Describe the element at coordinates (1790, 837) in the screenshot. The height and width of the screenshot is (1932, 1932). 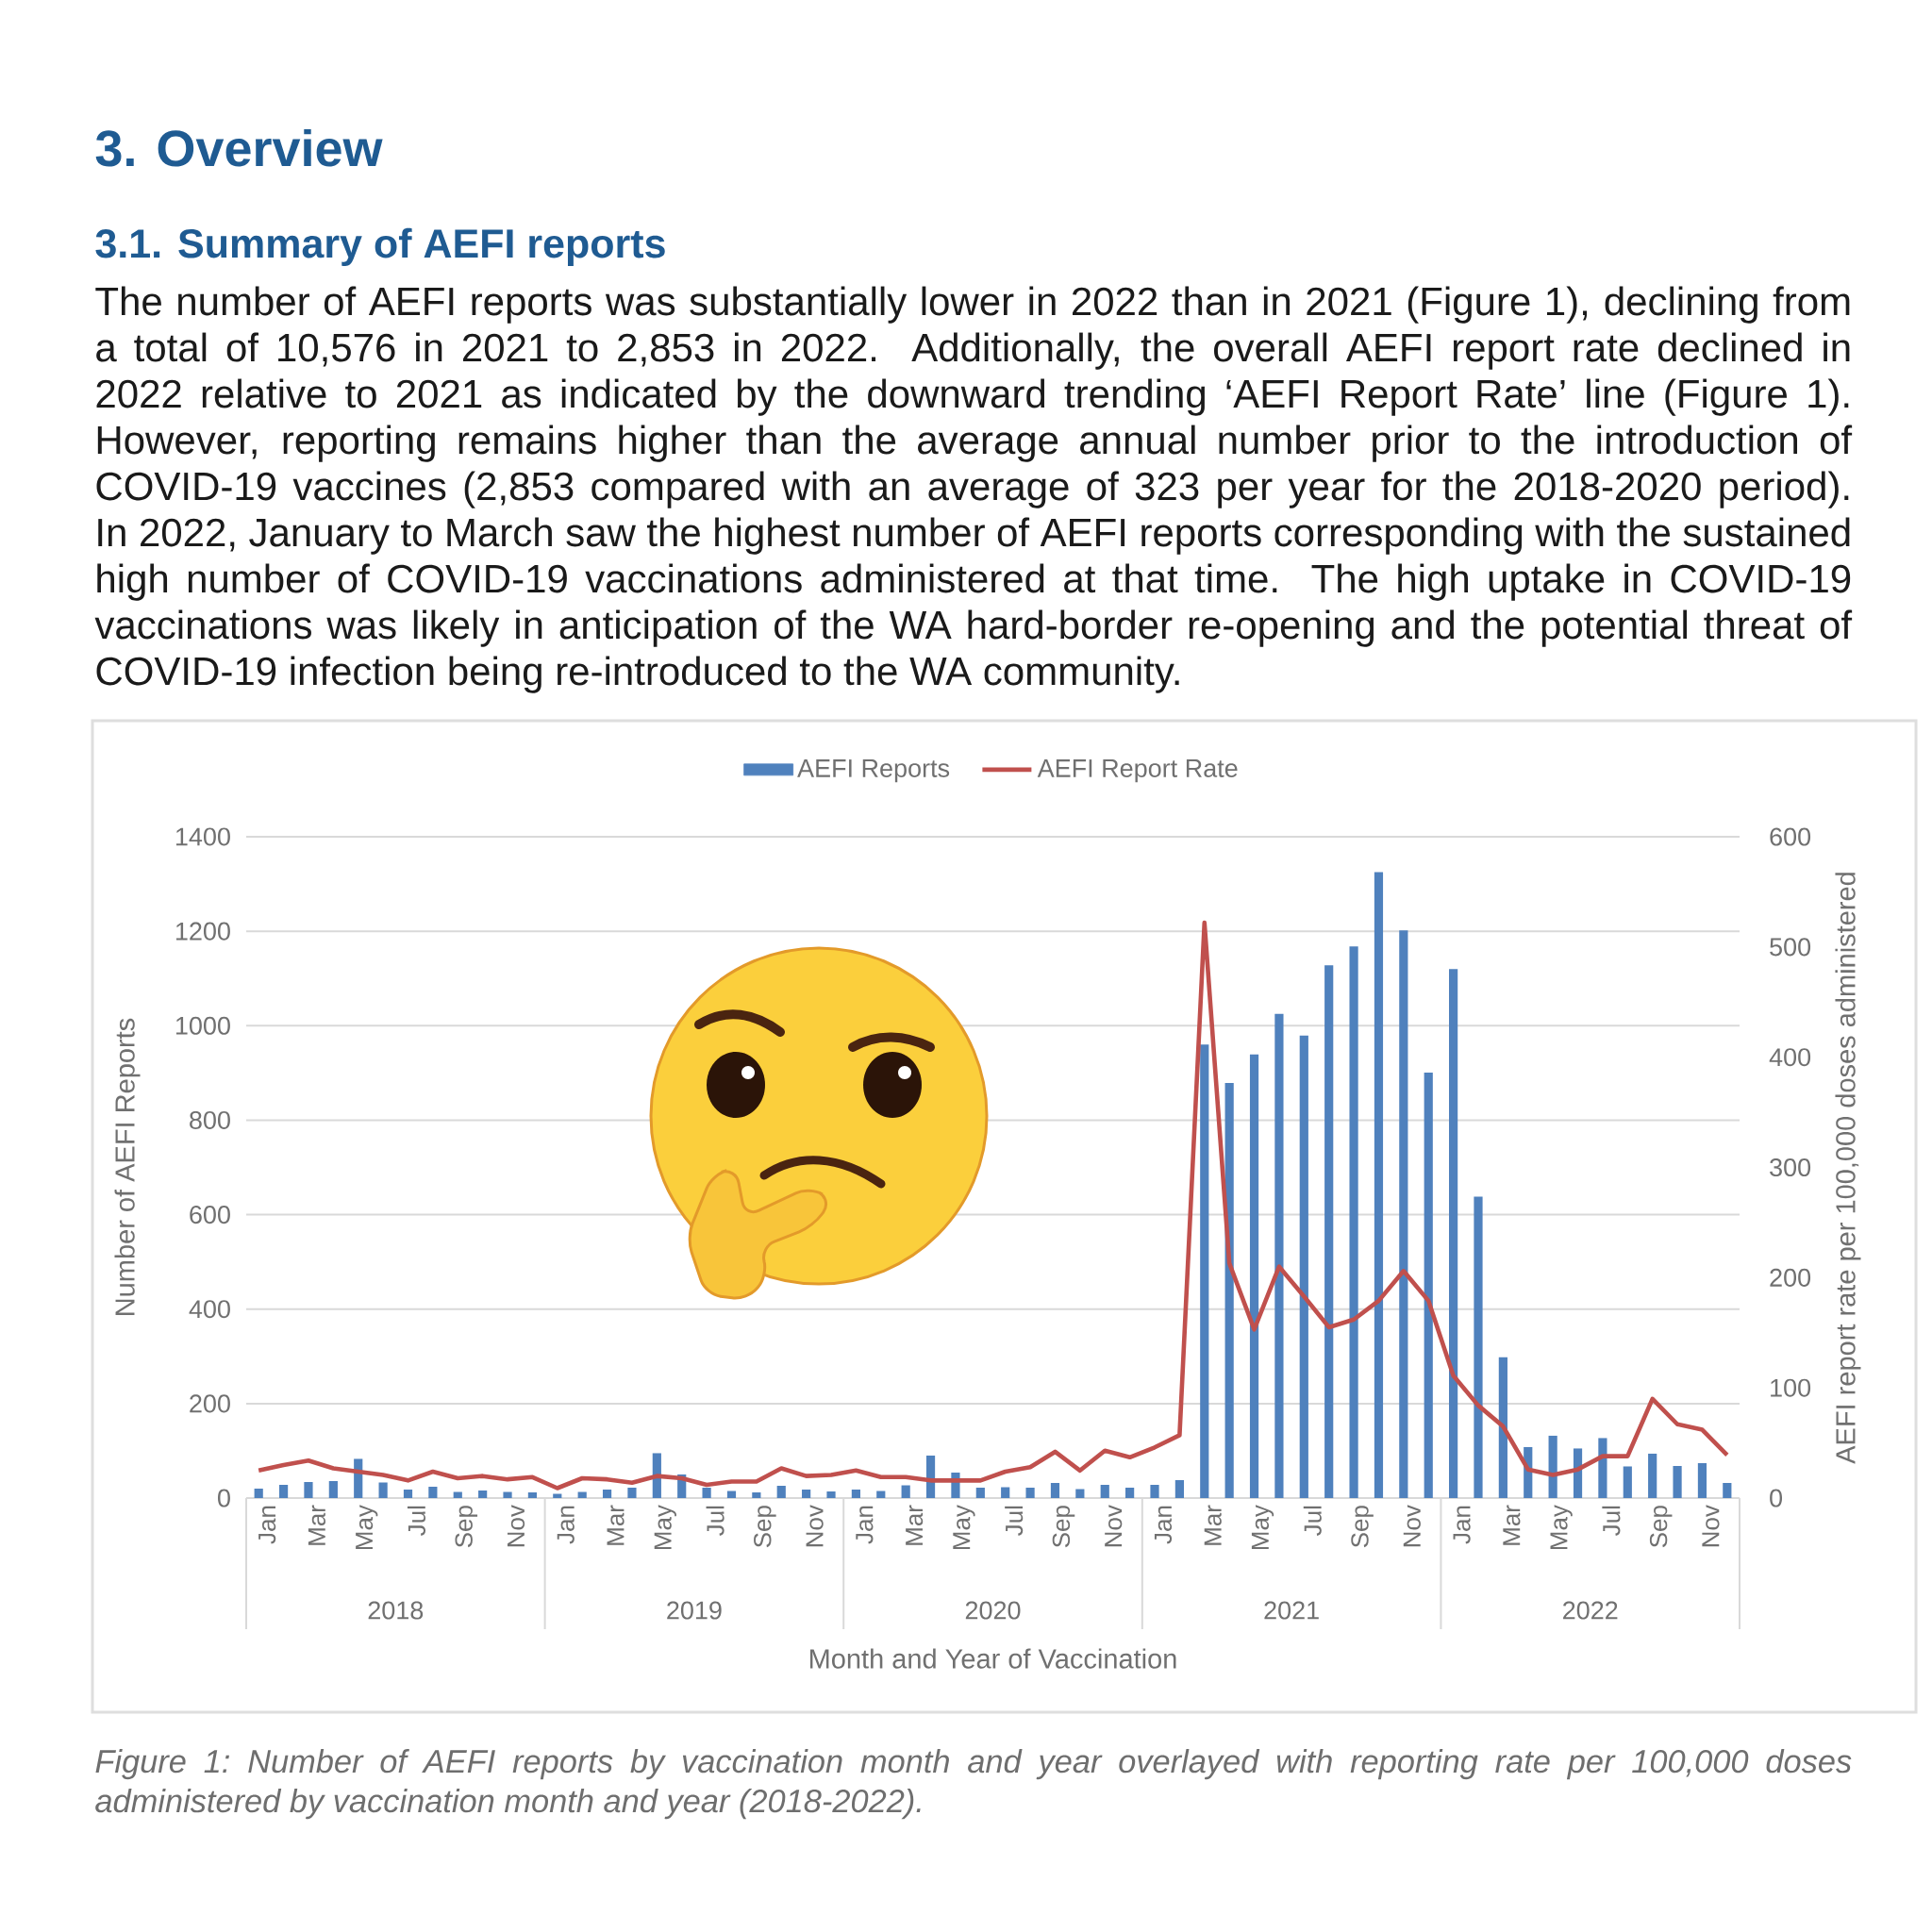
I see `y2-tick-label: 600` at that location.